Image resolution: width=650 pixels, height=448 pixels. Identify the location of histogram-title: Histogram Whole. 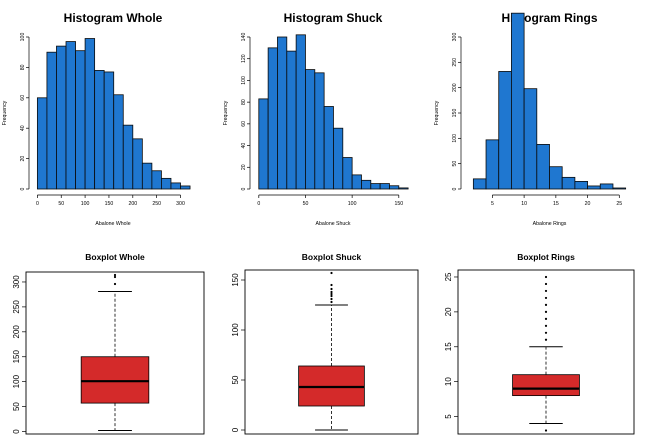
(113, 18).